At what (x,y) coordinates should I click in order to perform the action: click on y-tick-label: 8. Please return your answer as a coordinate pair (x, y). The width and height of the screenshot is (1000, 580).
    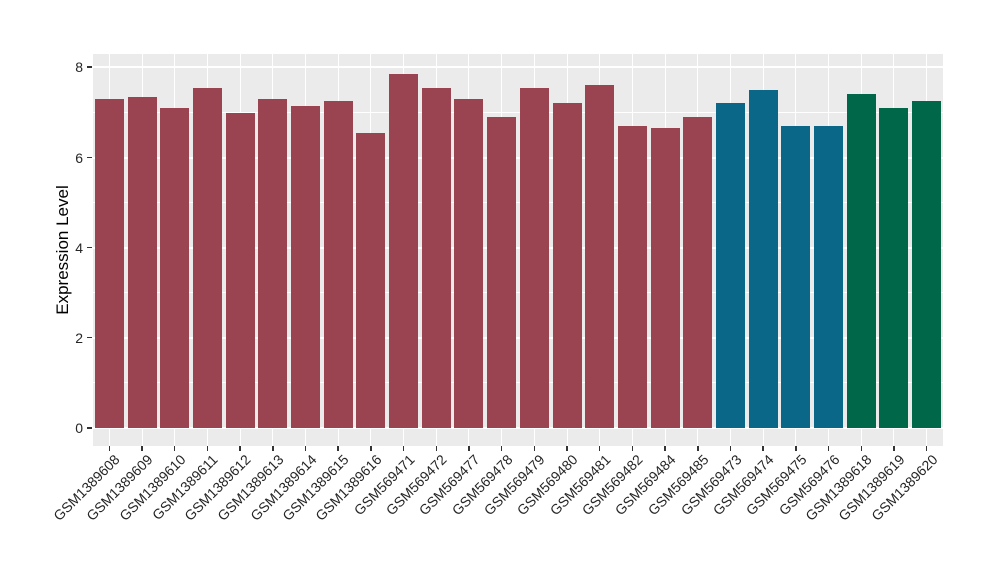
    Looking at the image, I should click on (79, 67).